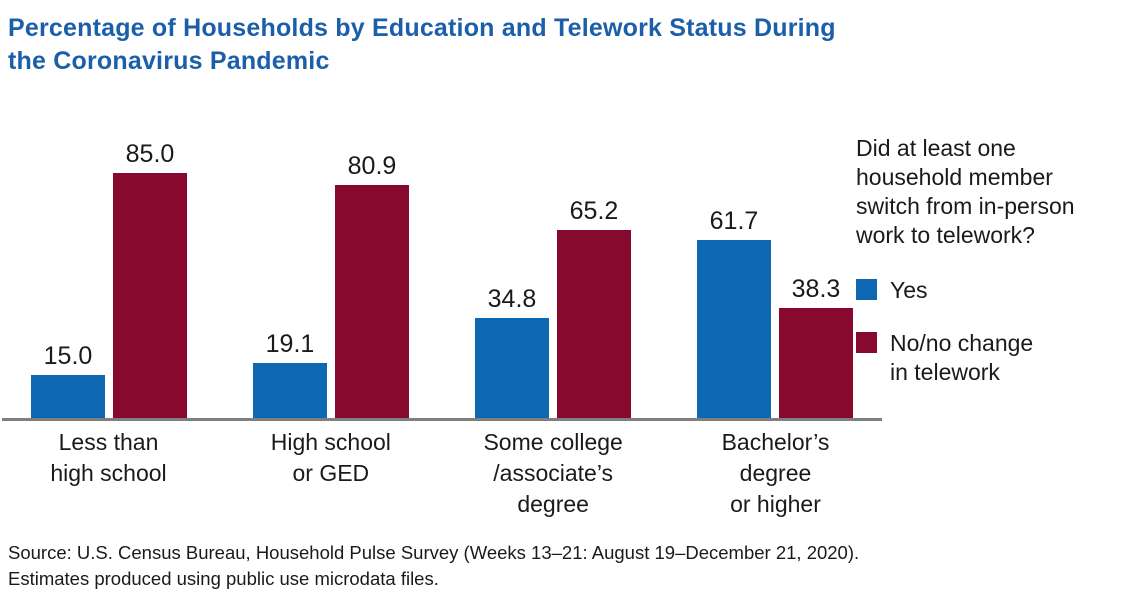 Image resolution: width=1134 pixels, height=610 pixels. I want to click on bar-col-no-no-change-in-telework-bachelor-s-degree-or-higher: 38.3, so click(816, 346).